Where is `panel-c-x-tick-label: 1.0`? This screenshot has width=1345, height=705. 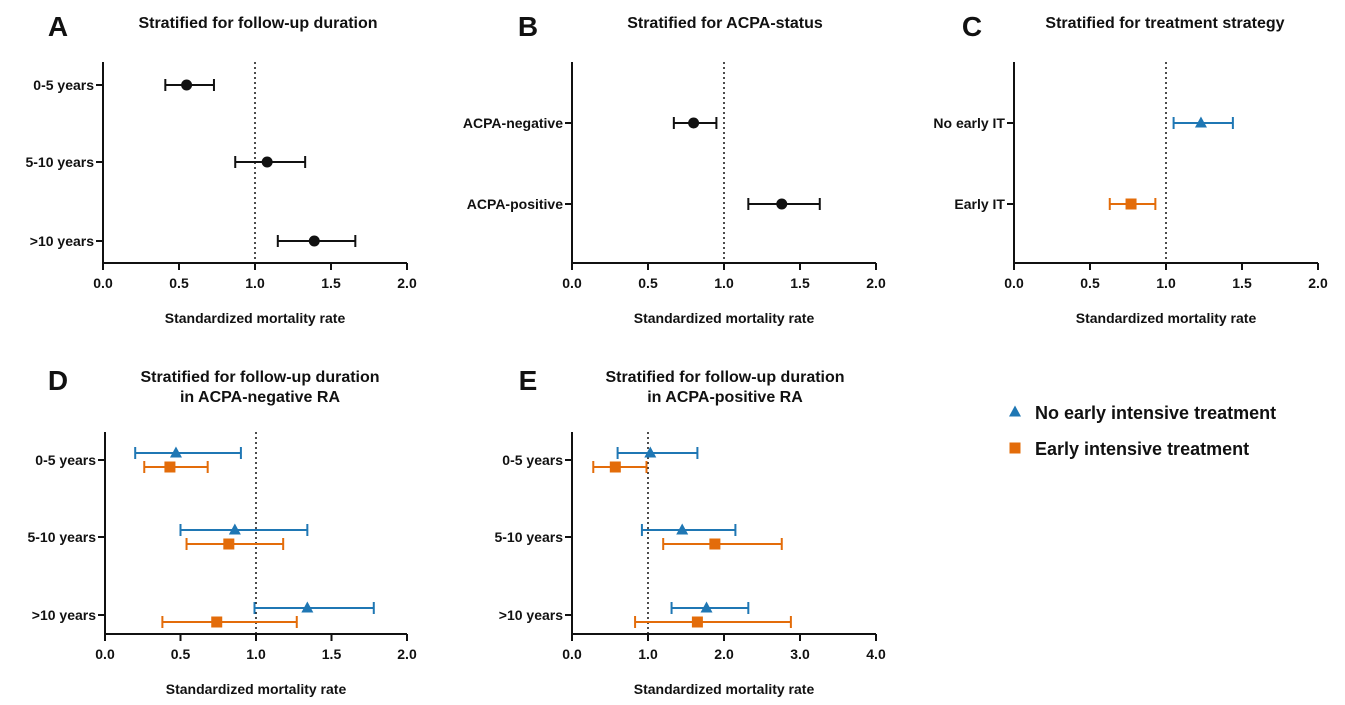
panel-c-x-tick-label: 1.0 is located at coordinates (1166, 283).